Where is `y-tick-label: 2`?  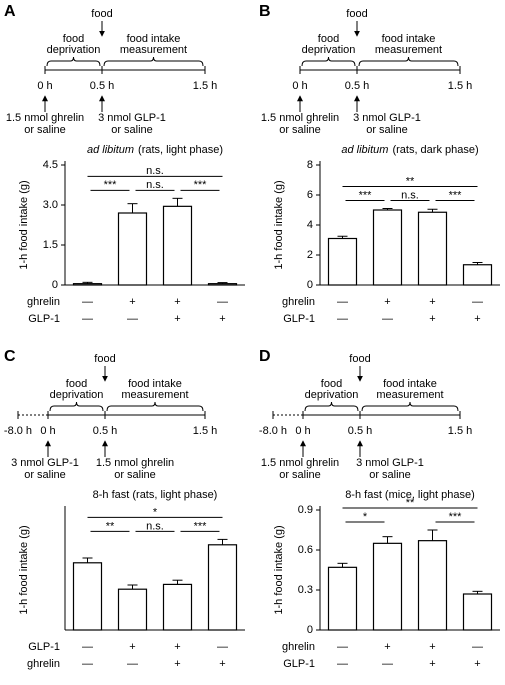
y-tick-label: 2 is located at coordinates (310, 255).